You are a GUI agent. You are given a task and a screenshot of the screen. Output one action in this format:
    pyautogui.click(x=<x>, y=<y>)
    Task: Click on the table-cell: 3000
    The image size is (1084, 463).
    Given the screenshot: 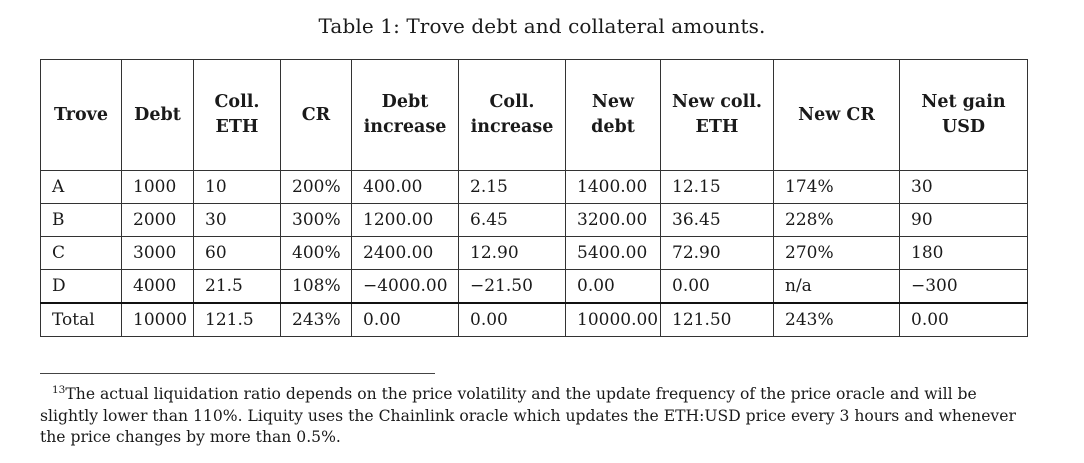 What is the action you would take?
    pyautogui.click(x=157, y=253)
    